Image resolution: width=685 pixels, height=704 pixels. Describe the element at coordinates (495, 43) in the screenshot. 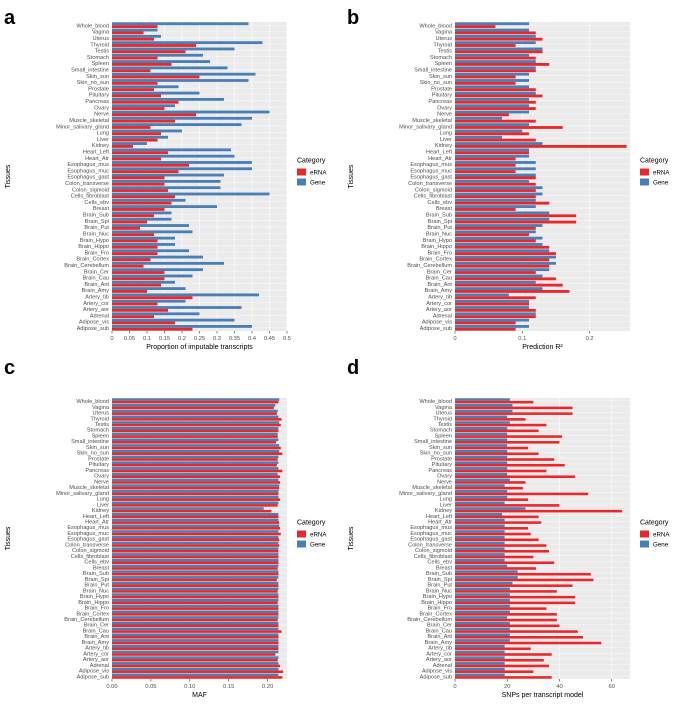

I see `bar-gene-Thyroid` at that location.